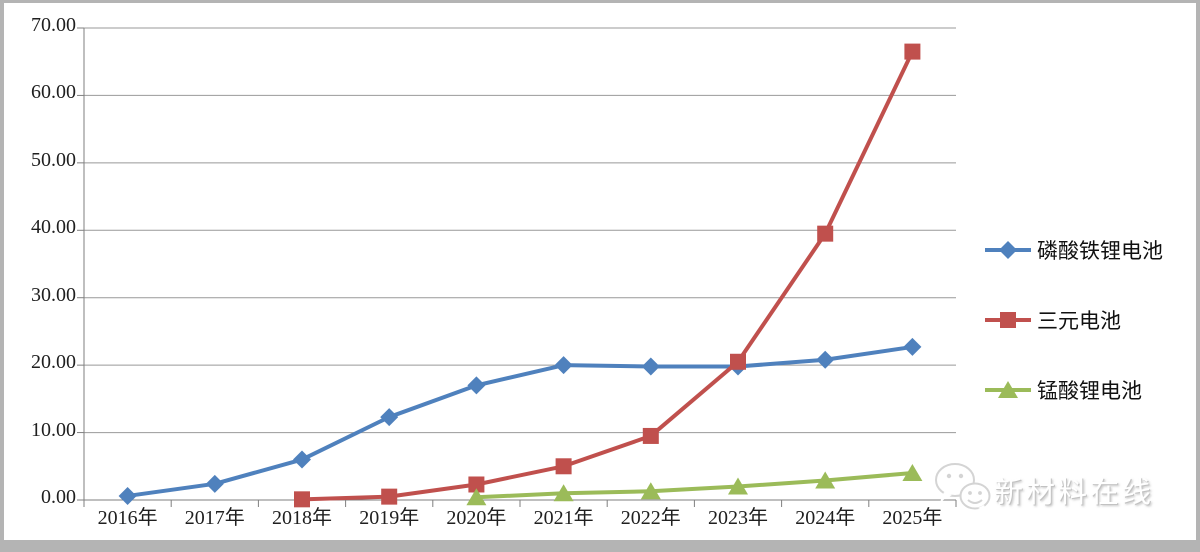 This screenshot has width=1200, height=552. What do you see at coordinates (1074, 492) in the screenshot?
I see `watermark-text: 新材料在线` at bounding box center [1074, 492].